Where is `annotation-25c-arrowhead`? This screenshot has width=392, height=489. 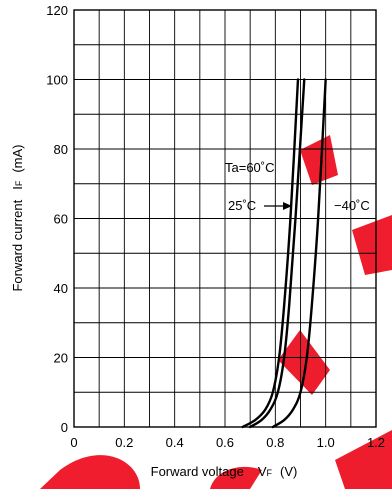
annotation-25c-arrowhead is located at coordinates (287, 206).